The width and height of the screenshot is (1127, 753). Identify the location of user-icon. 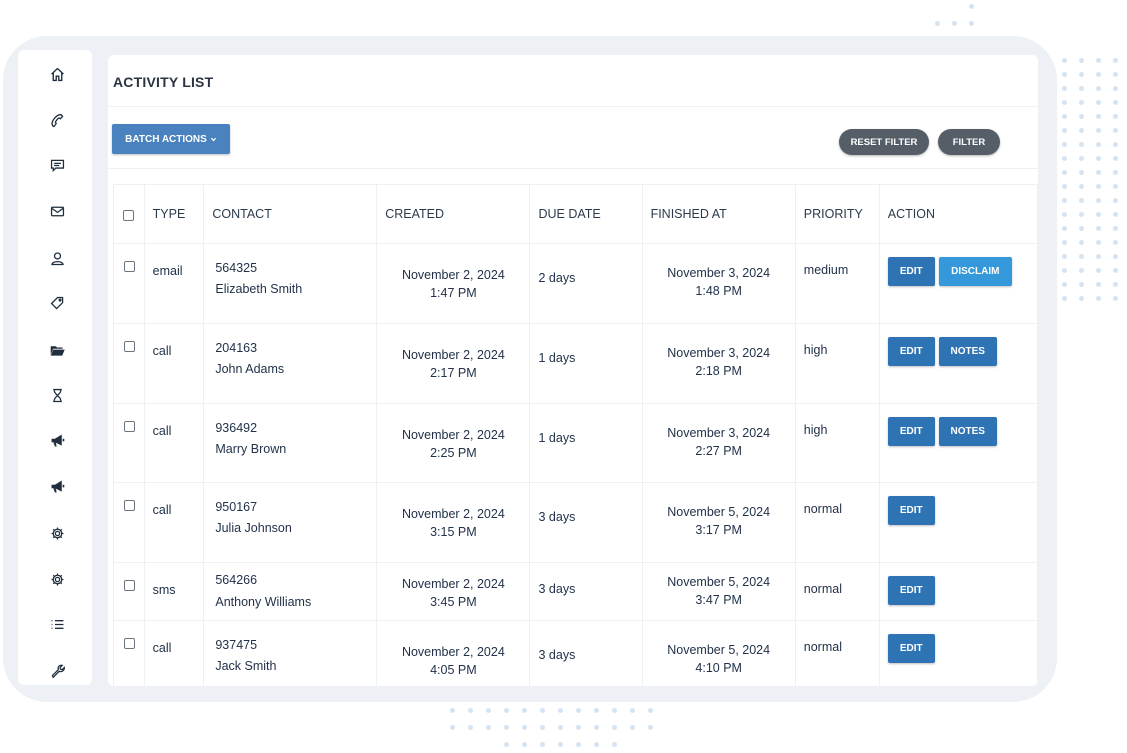
(57, 258).